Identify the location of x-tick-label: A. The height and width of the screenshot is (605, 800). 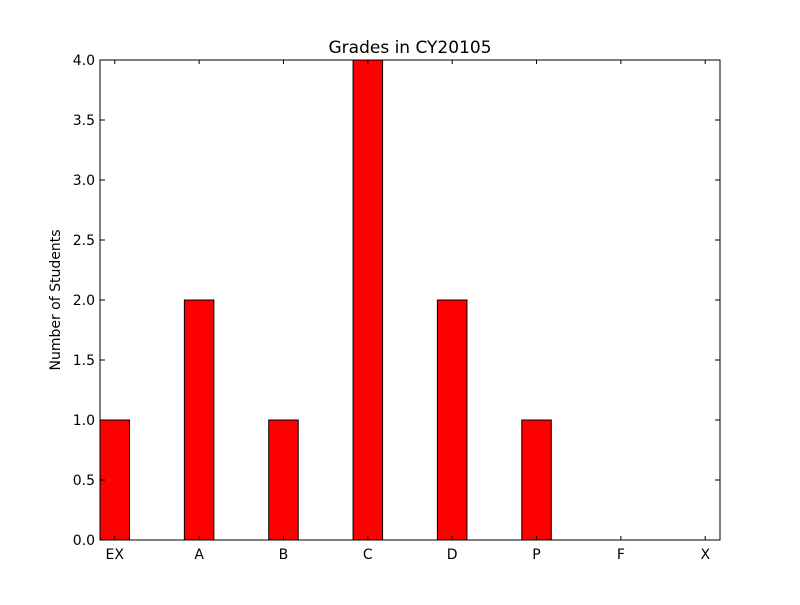
(199, 555).